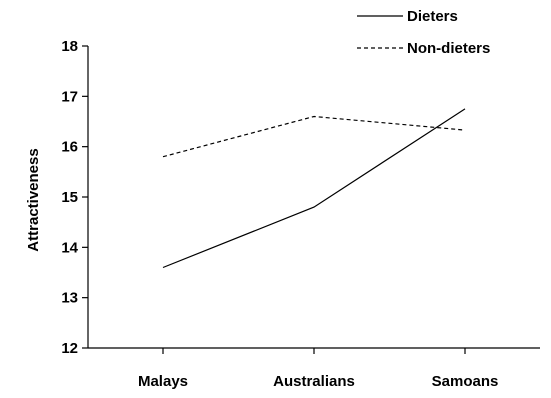 This screenshot has width=551, height=398. I want to click on x-tick-label: Malays, so click(163, 381).